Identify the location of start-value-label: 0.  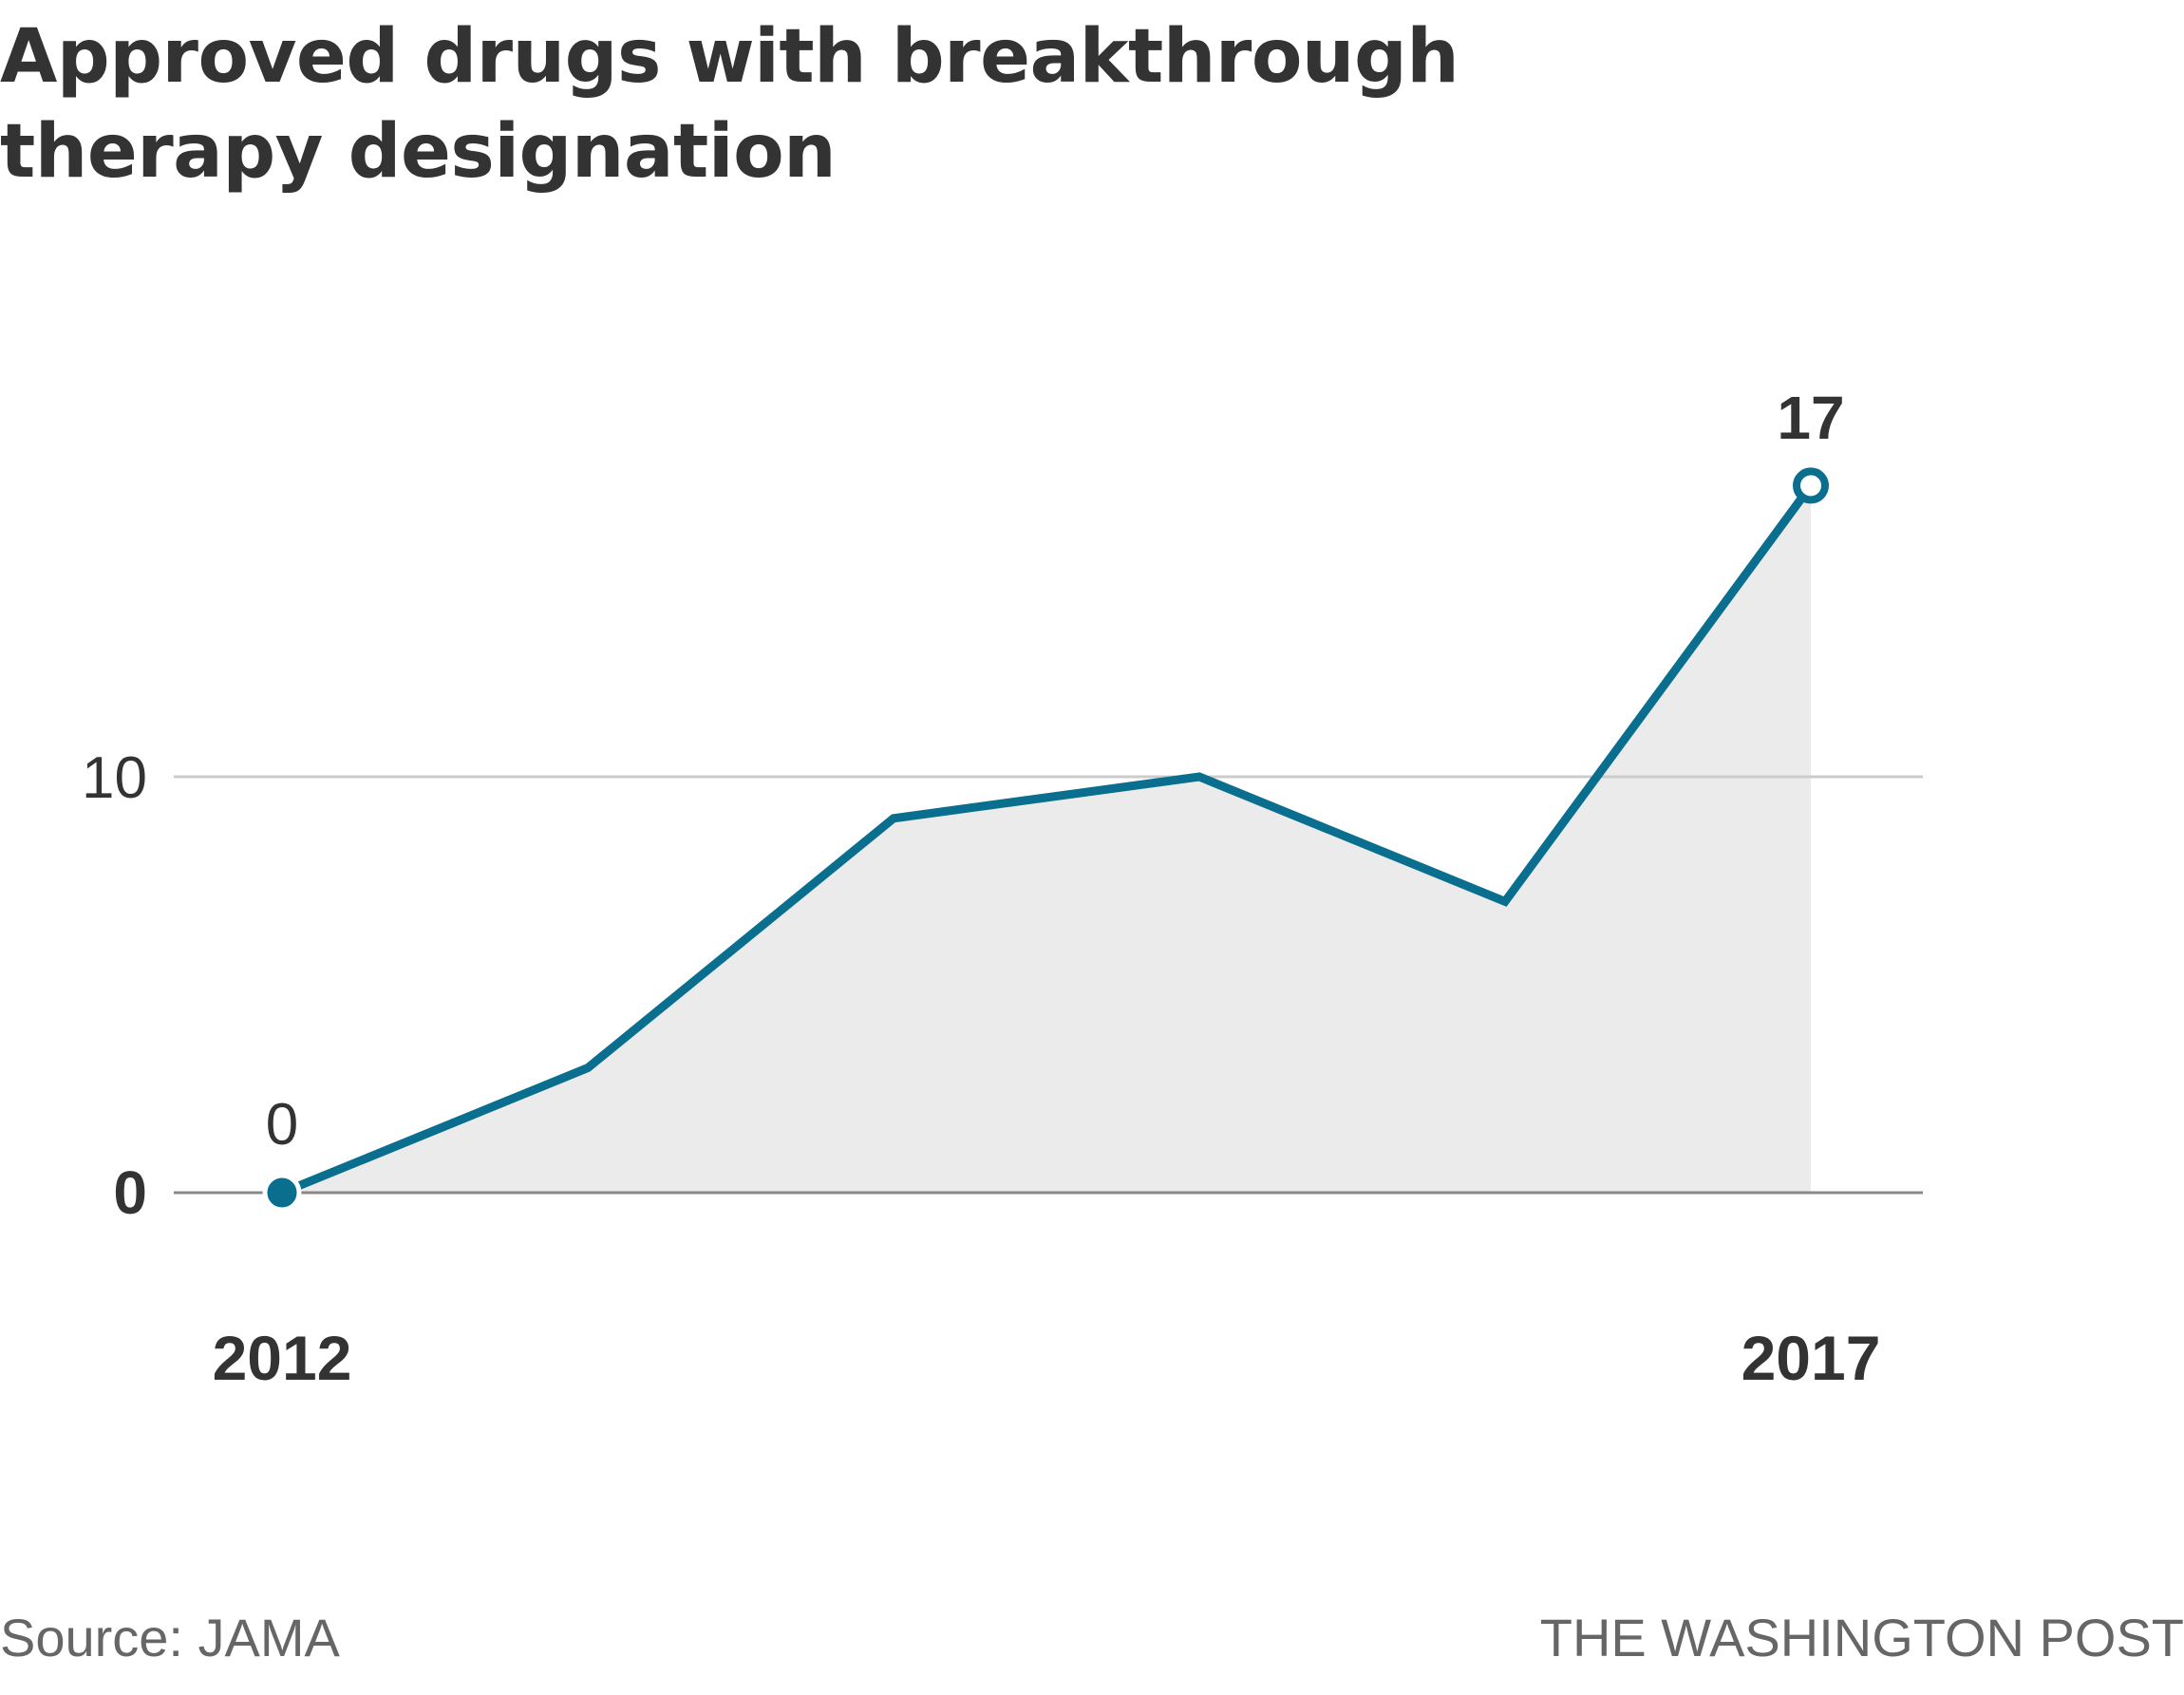
(282, 1125).